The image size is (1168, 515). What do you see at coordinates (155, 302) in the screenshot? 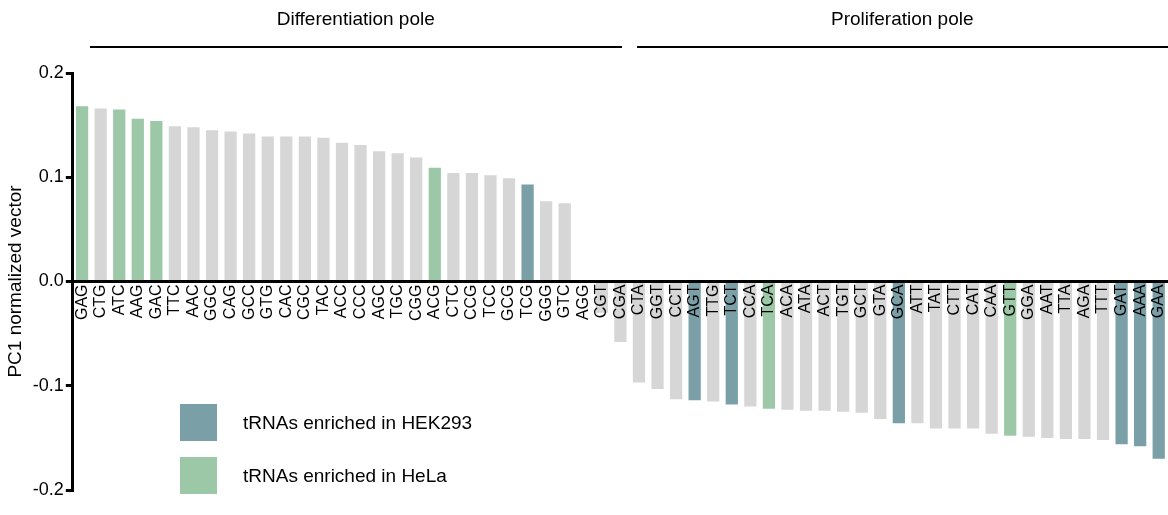
I see `x-tick-label: GAC` at bounding box center [155, 302].